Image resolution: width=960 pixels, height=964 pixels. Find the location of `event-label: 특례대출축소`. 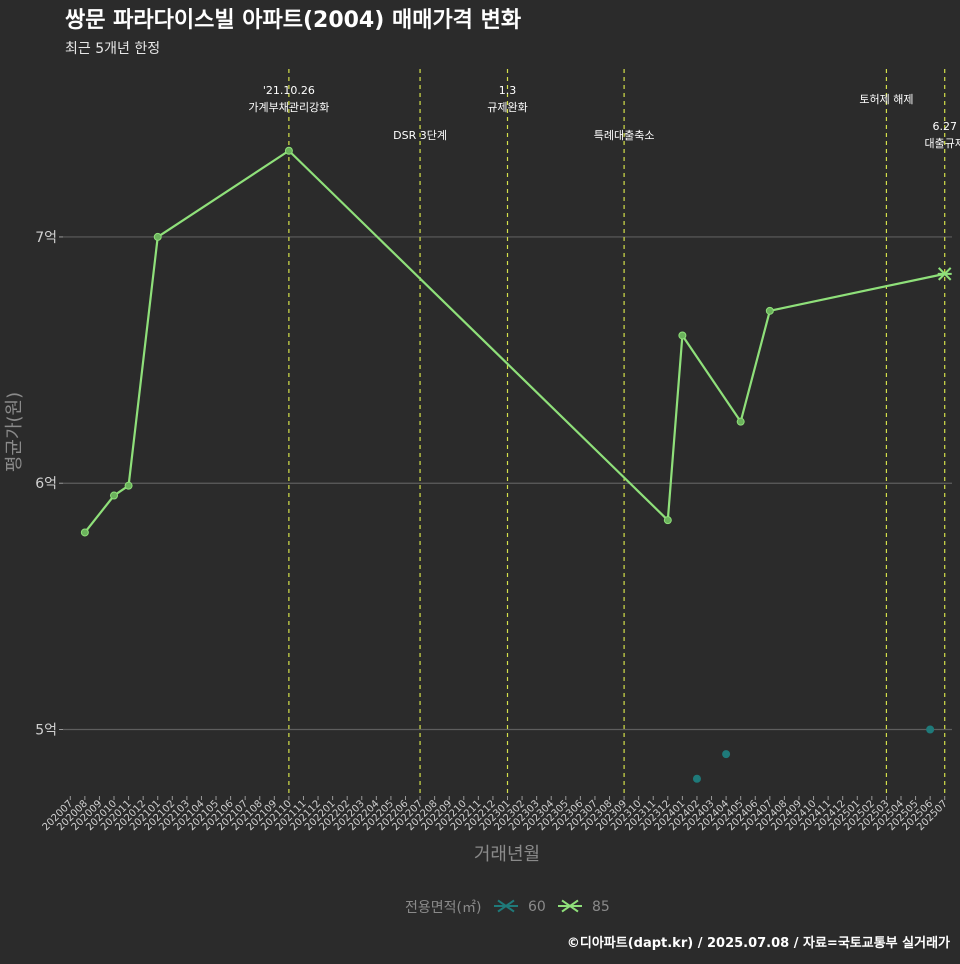

event-label: 특례대출축소 is located at coordinates (624, 135).